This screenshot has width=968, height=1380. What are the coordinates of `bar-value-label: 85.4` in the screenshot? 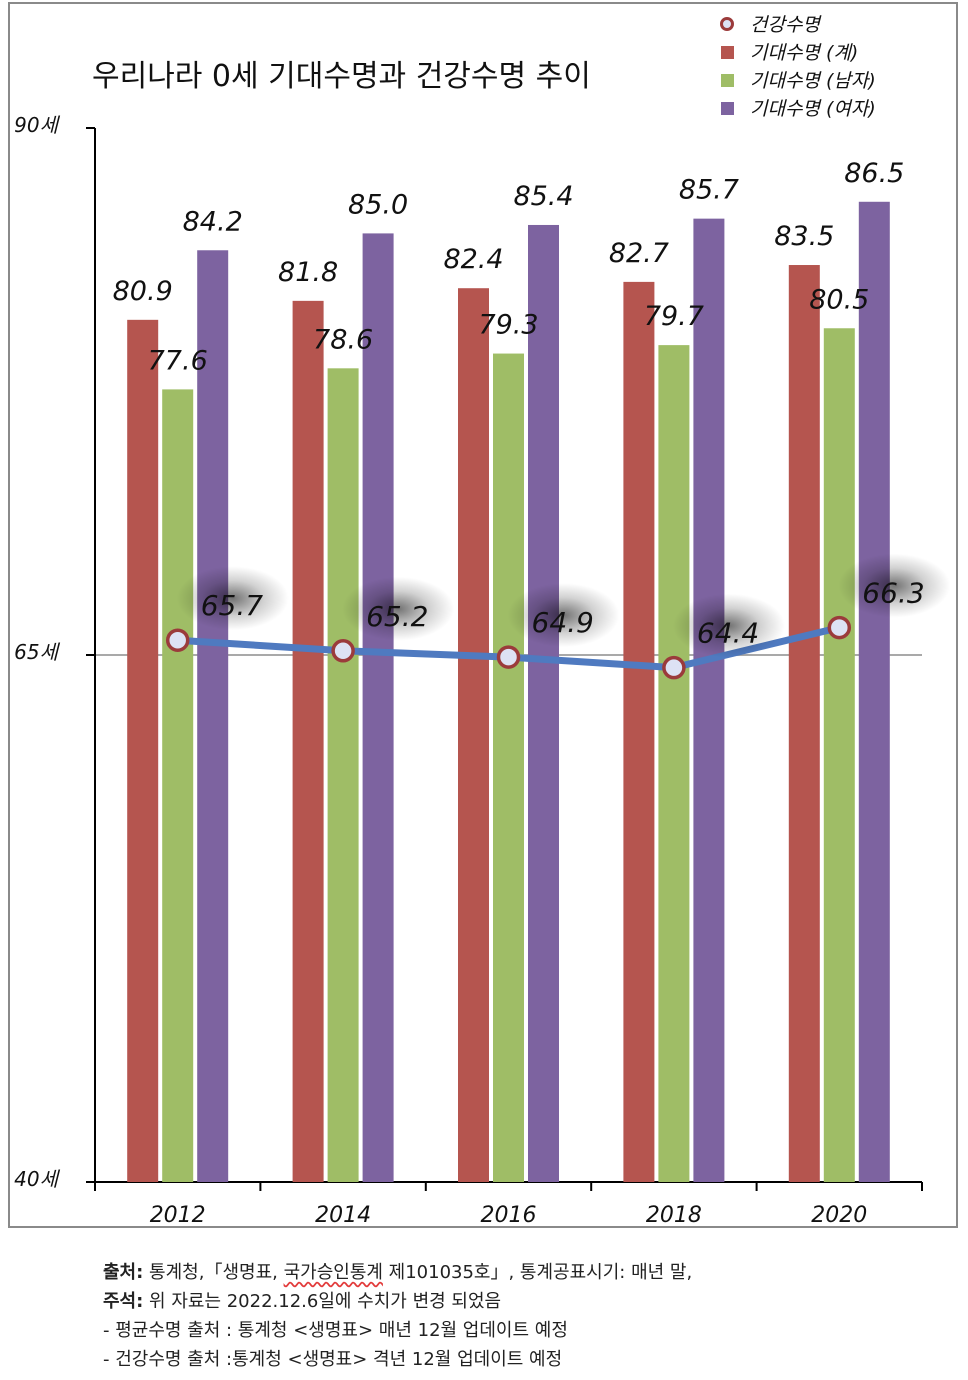 It's located at (543, 196).